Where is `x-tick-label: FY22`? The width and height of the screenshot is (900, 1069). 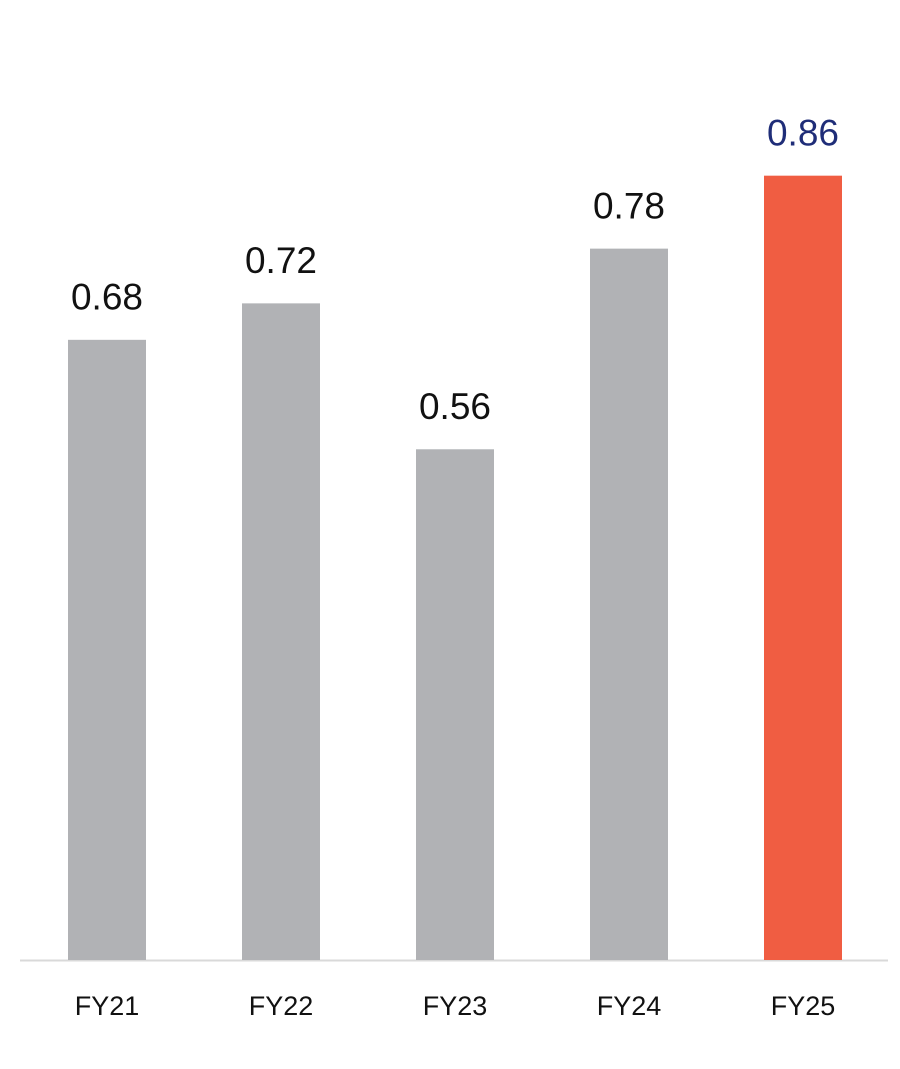
x-tick-label: FY22 is located at coordinates (281, 1006).